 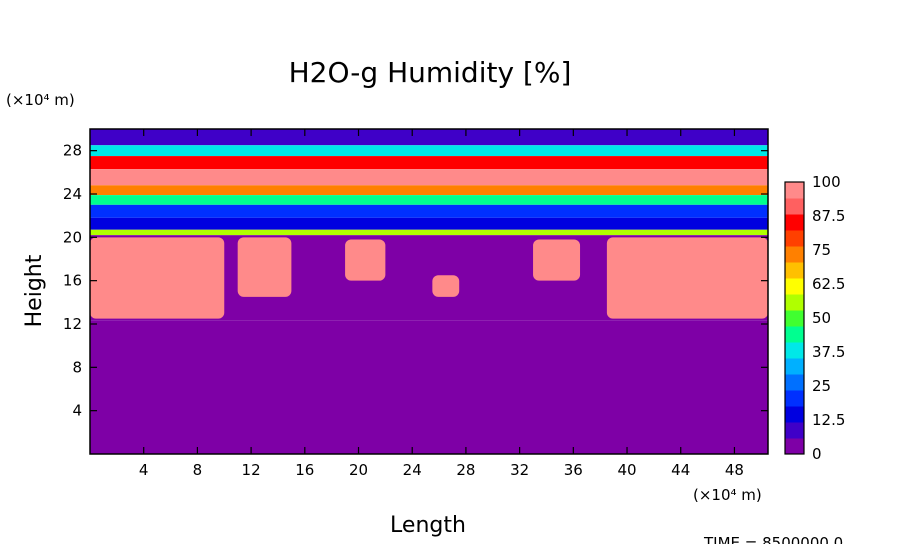 I want to click on colorbar-frame, so click(x=794, y=318).